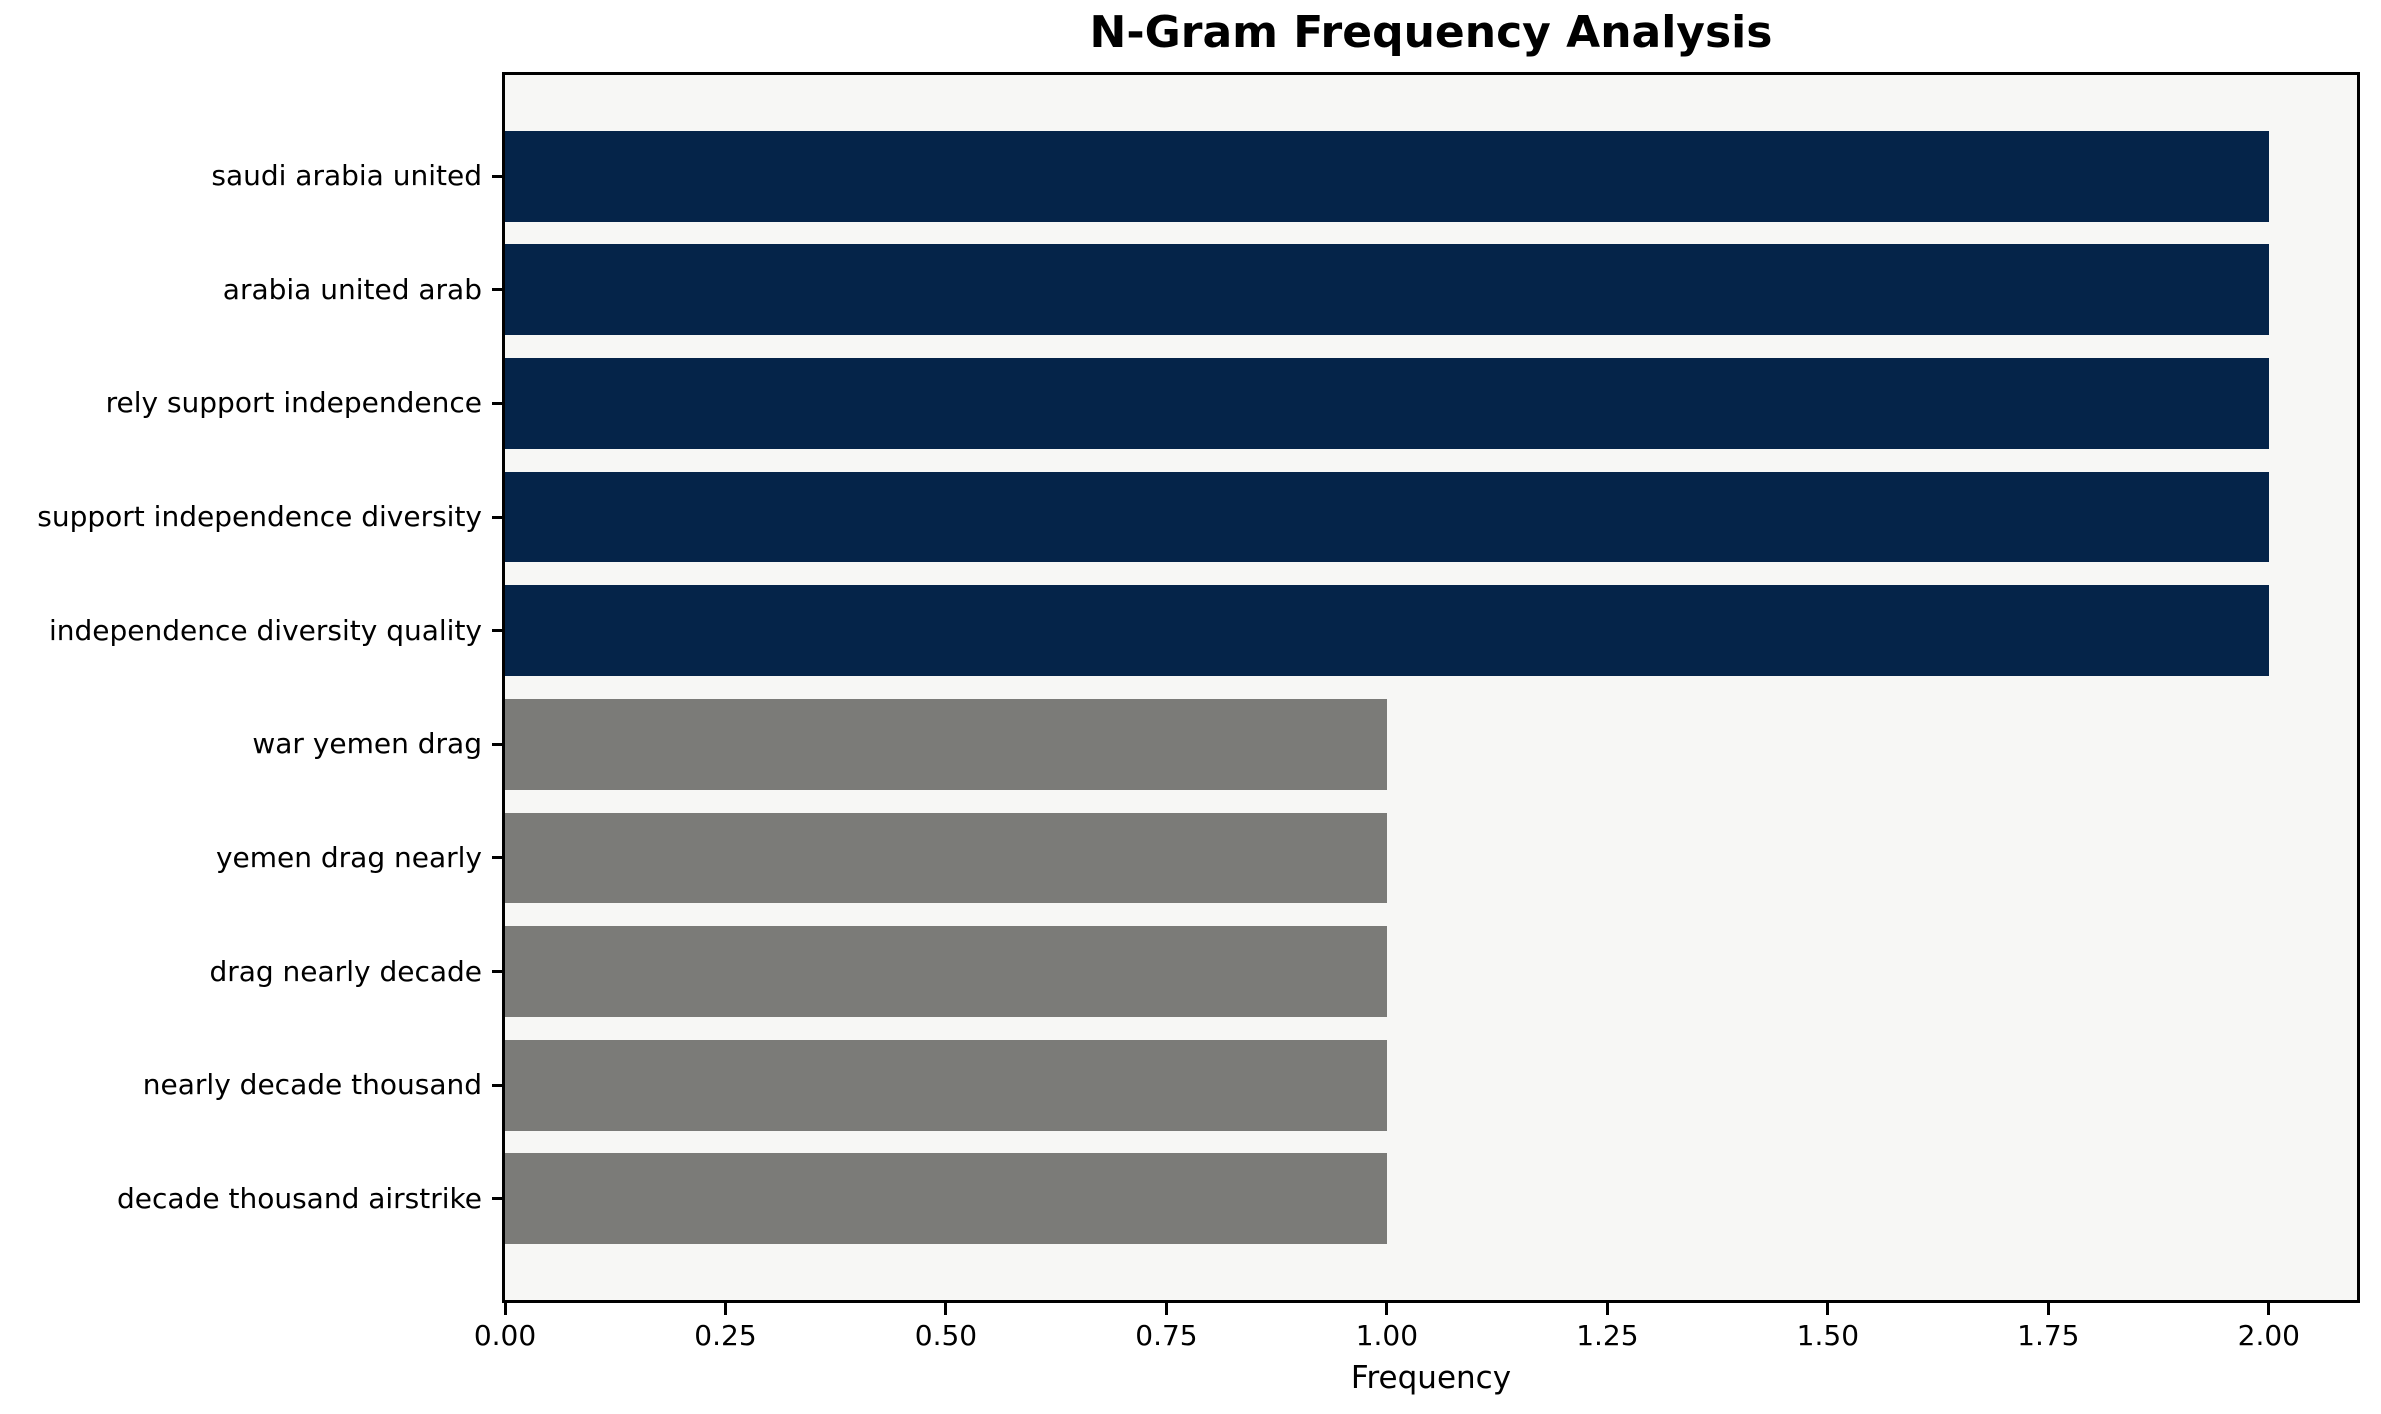  Describe the element at coordinates (946, 1335) in the screenshot. I see `x-tick-label: 0.50` at that location.